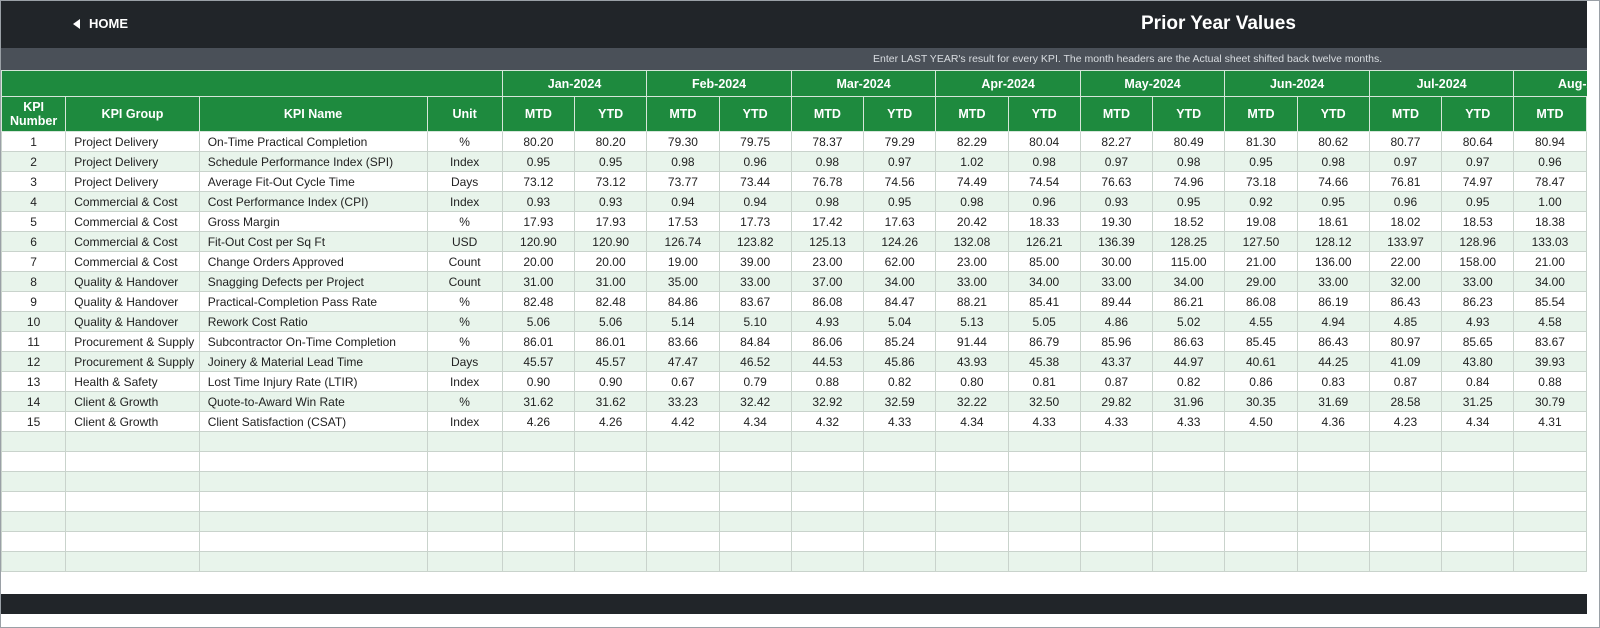 Image resolution: width=1600 pixels, height=628 pixels. What do you see at coordinates (827, 141) in the screenshot?
I see `cell: 78.37` at bounding box center [827, 141].